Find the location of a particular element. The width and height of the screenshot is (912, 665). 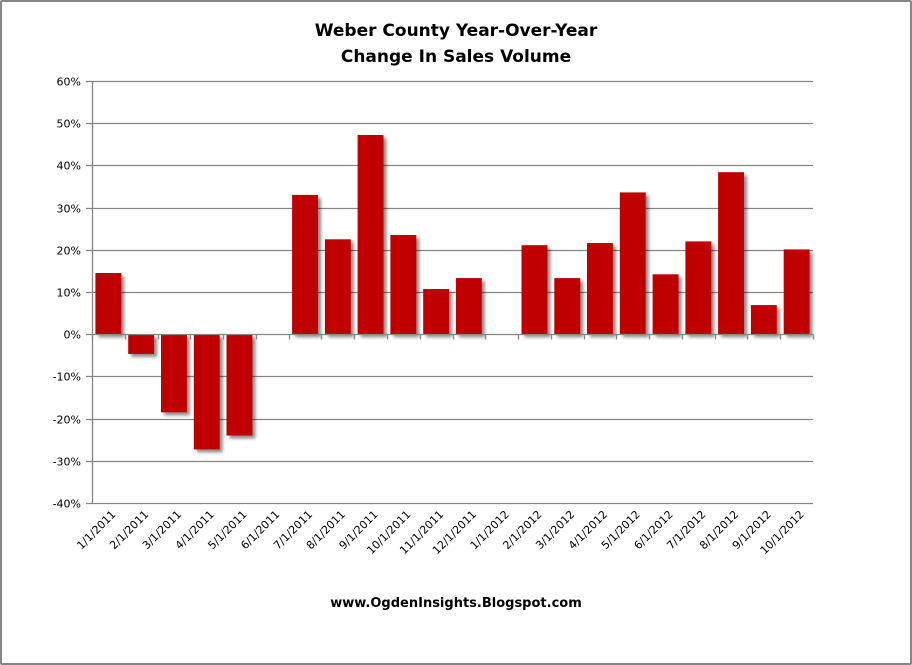

y-tick-label: 0% is located at coordinates (72, 335).